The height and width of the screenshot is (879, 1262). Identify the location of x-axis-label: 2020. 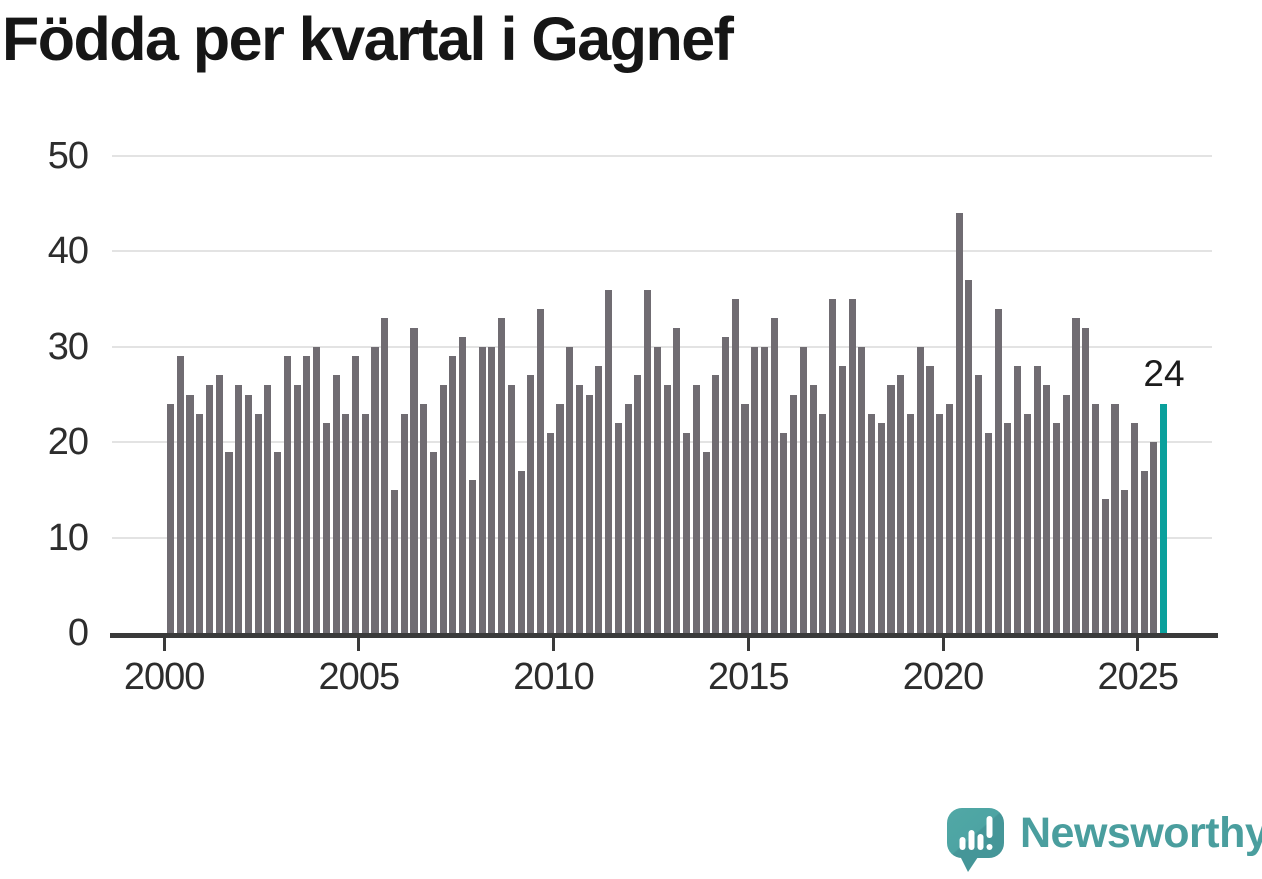
(943, 677).